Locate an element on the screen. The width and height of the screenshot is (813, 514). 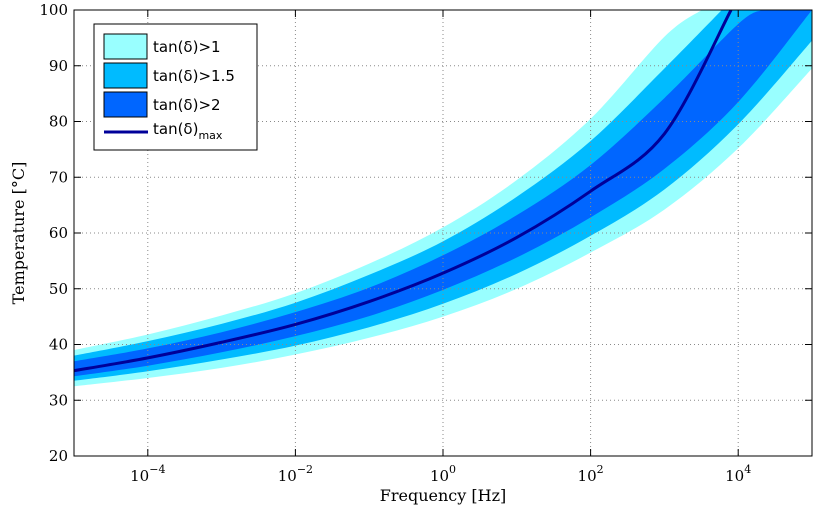
legend-swatch-band15 is located at coordinates (125, 75).